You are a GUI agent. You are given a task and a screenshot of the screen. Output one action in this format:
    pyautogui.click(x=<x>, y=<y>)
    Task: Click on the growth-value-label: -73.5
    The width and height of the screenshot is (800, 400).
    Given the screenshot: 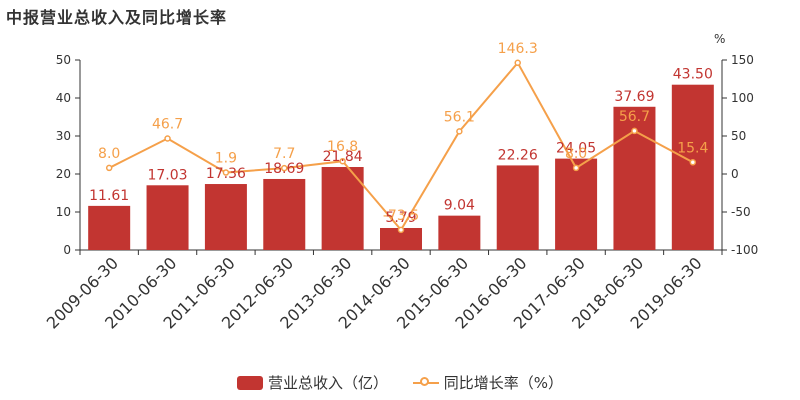 What is the action you would take?
    pyautogui.click(x=401, y=216)
    